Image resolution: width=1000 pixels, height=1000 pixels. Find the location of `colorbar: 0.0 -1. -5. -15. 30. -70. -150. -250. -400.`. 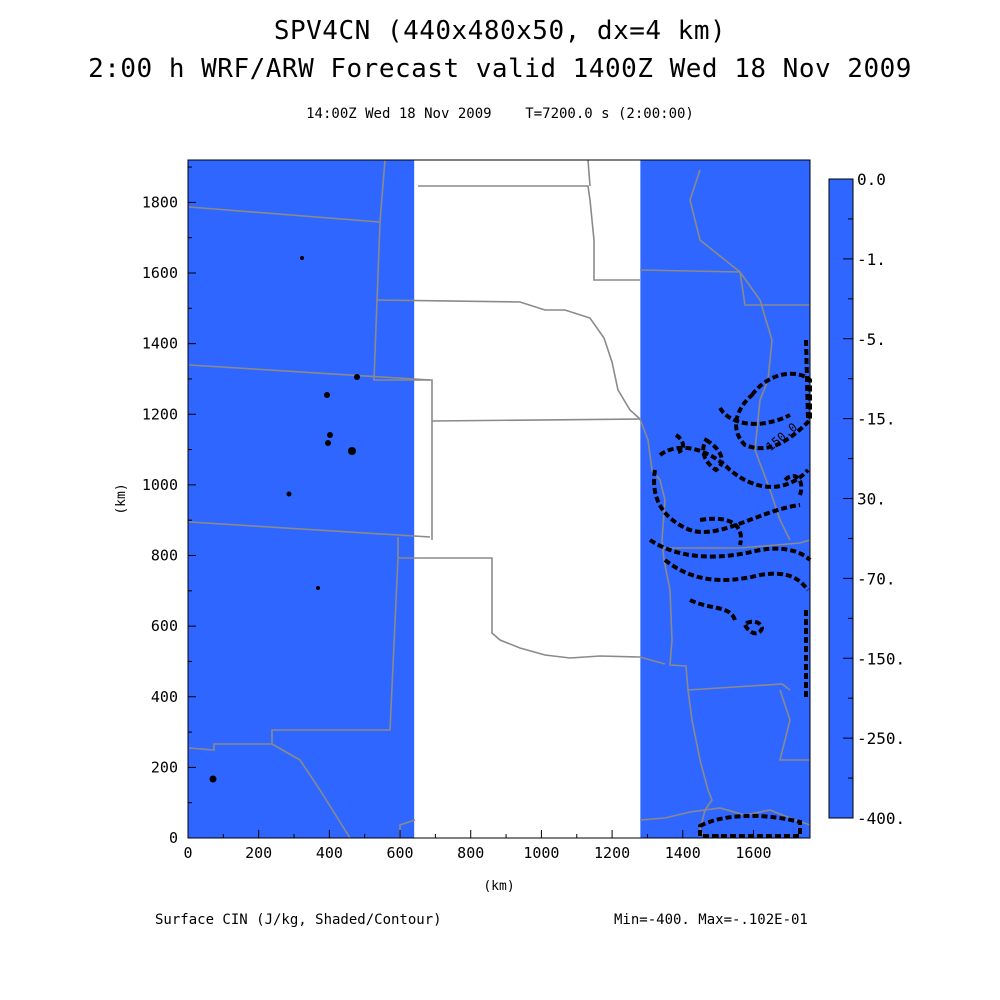

colorbar: 0.0 -1. -5. -15. 30. -70. -150. -250. -400. is located at coordinates (866, 499).